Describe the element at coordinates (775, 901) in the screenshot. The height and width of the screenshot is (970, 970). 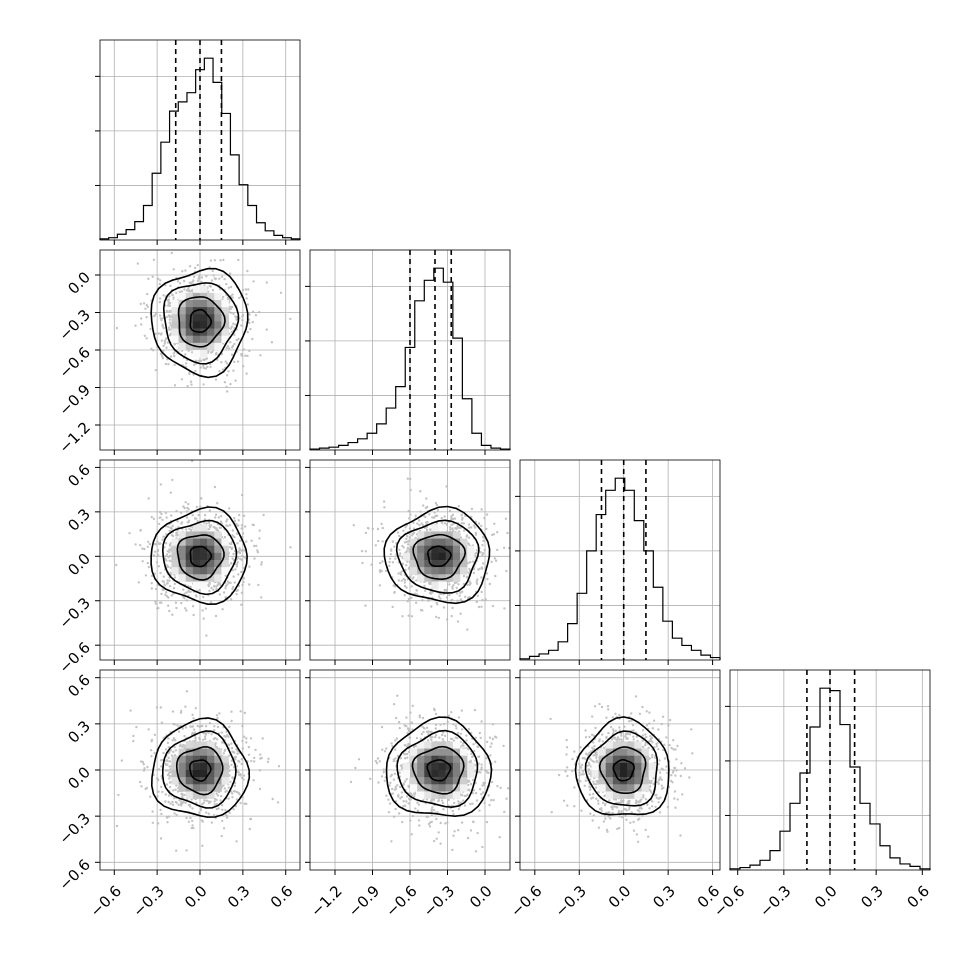
I see `x-tick-label-3-1: −0.3` at that location.